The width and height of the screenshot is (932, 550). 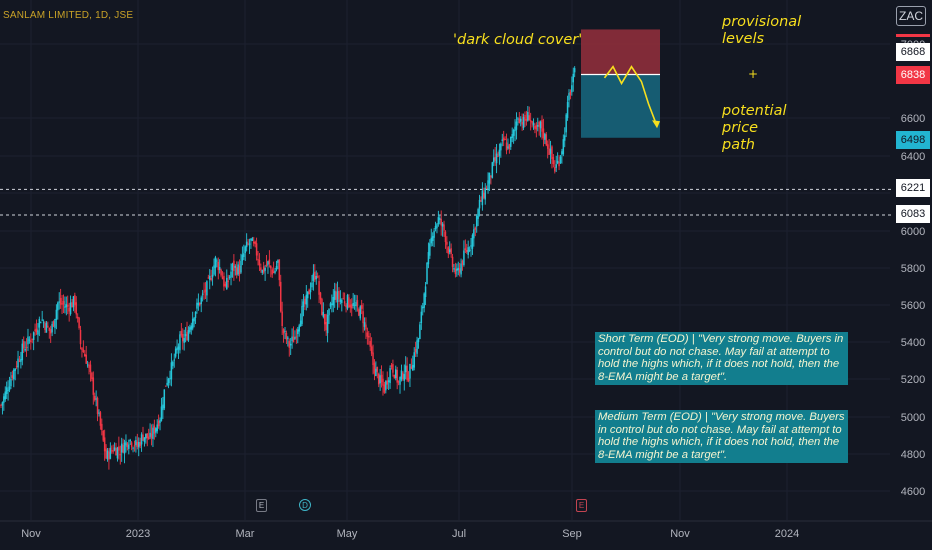 What do you see at coordinates (518, 40) in the screenshot?
I see `dark-cloud-cover-note: 'dark cloud cover'` at bounding box center [518, 40].